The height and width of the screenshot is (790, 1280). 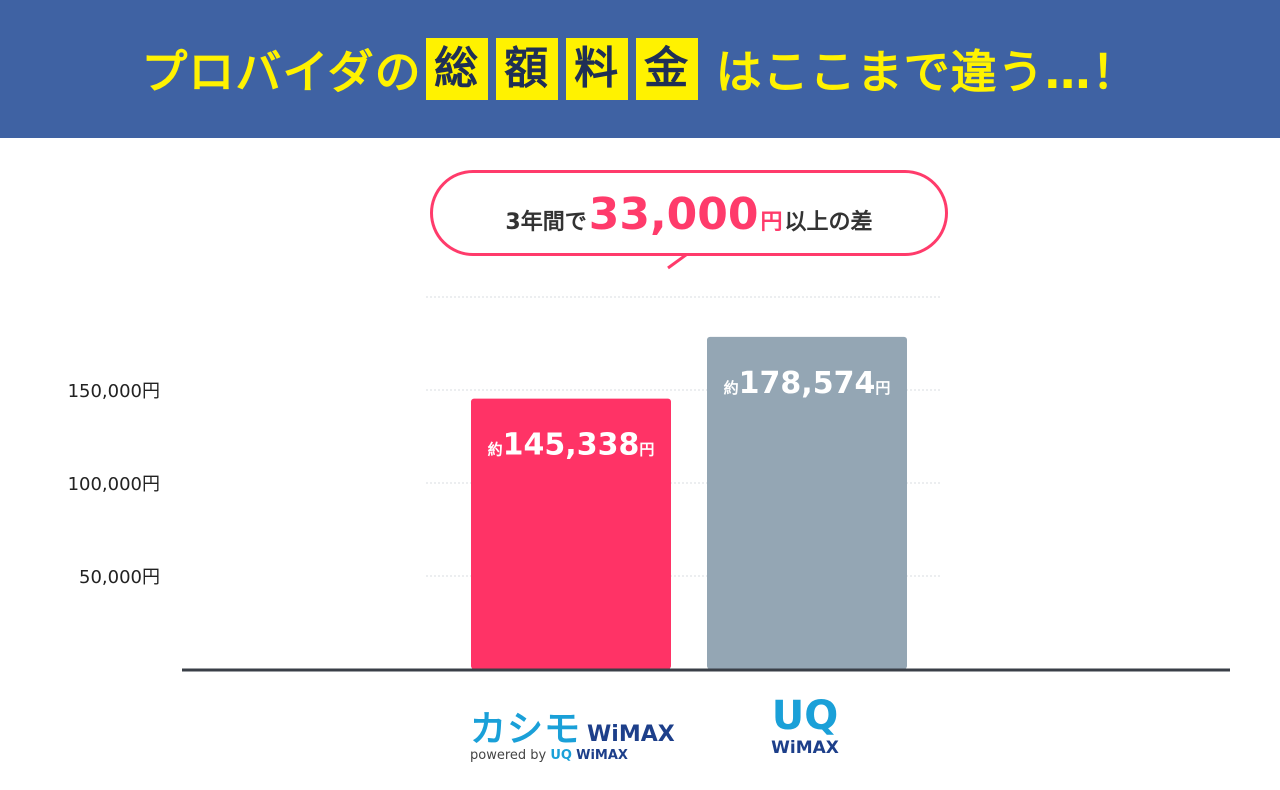 I want to click on callout-suffix: 以上の差, so click(x=828, y=222).